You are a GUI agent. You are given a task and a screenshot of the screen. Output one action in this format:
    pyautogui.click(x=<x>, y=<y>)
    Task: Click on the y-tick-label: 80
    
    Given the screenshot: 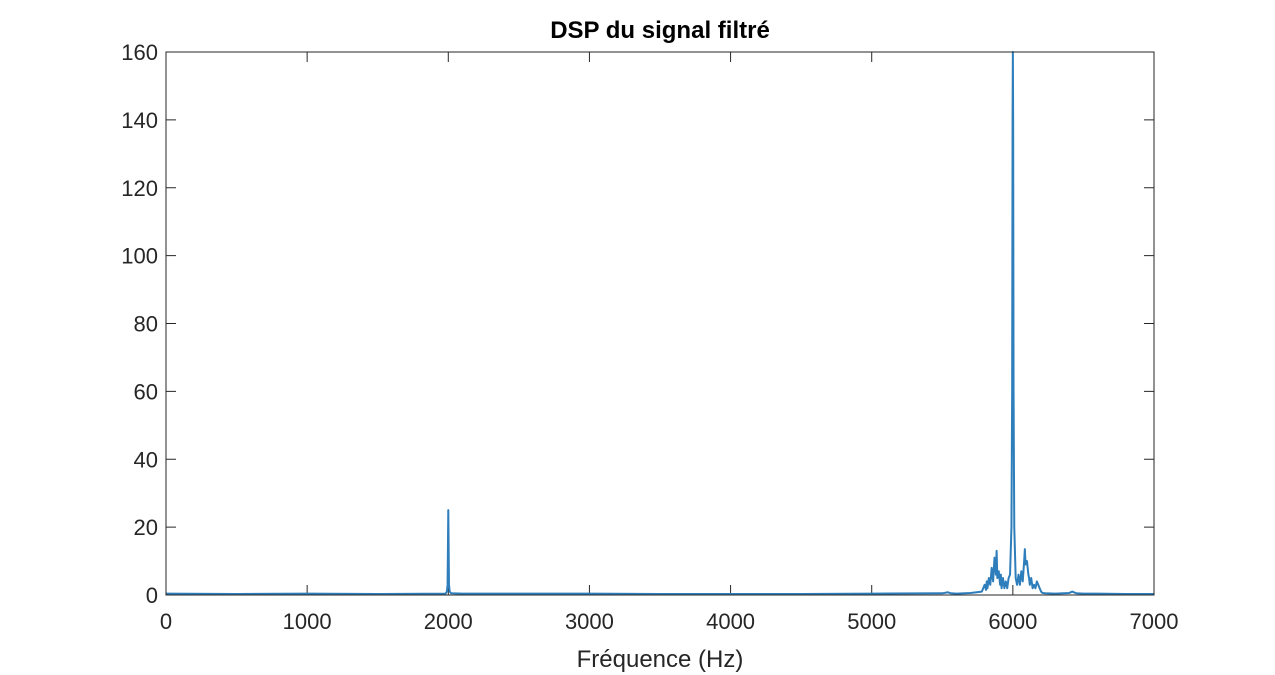 What is the action you would take?
    pyautogui.click(x=146, y=324)
    